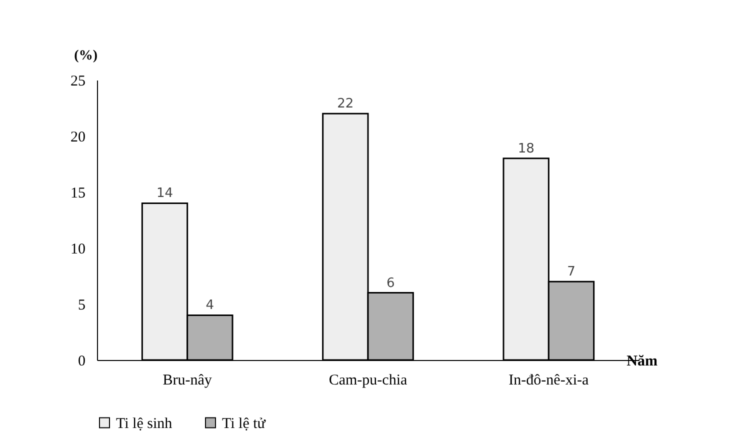 Image resolution: width=752 pixels, height=441 pixels. I want to click on x-tick-label: Bru-nây, so click(187, 380).